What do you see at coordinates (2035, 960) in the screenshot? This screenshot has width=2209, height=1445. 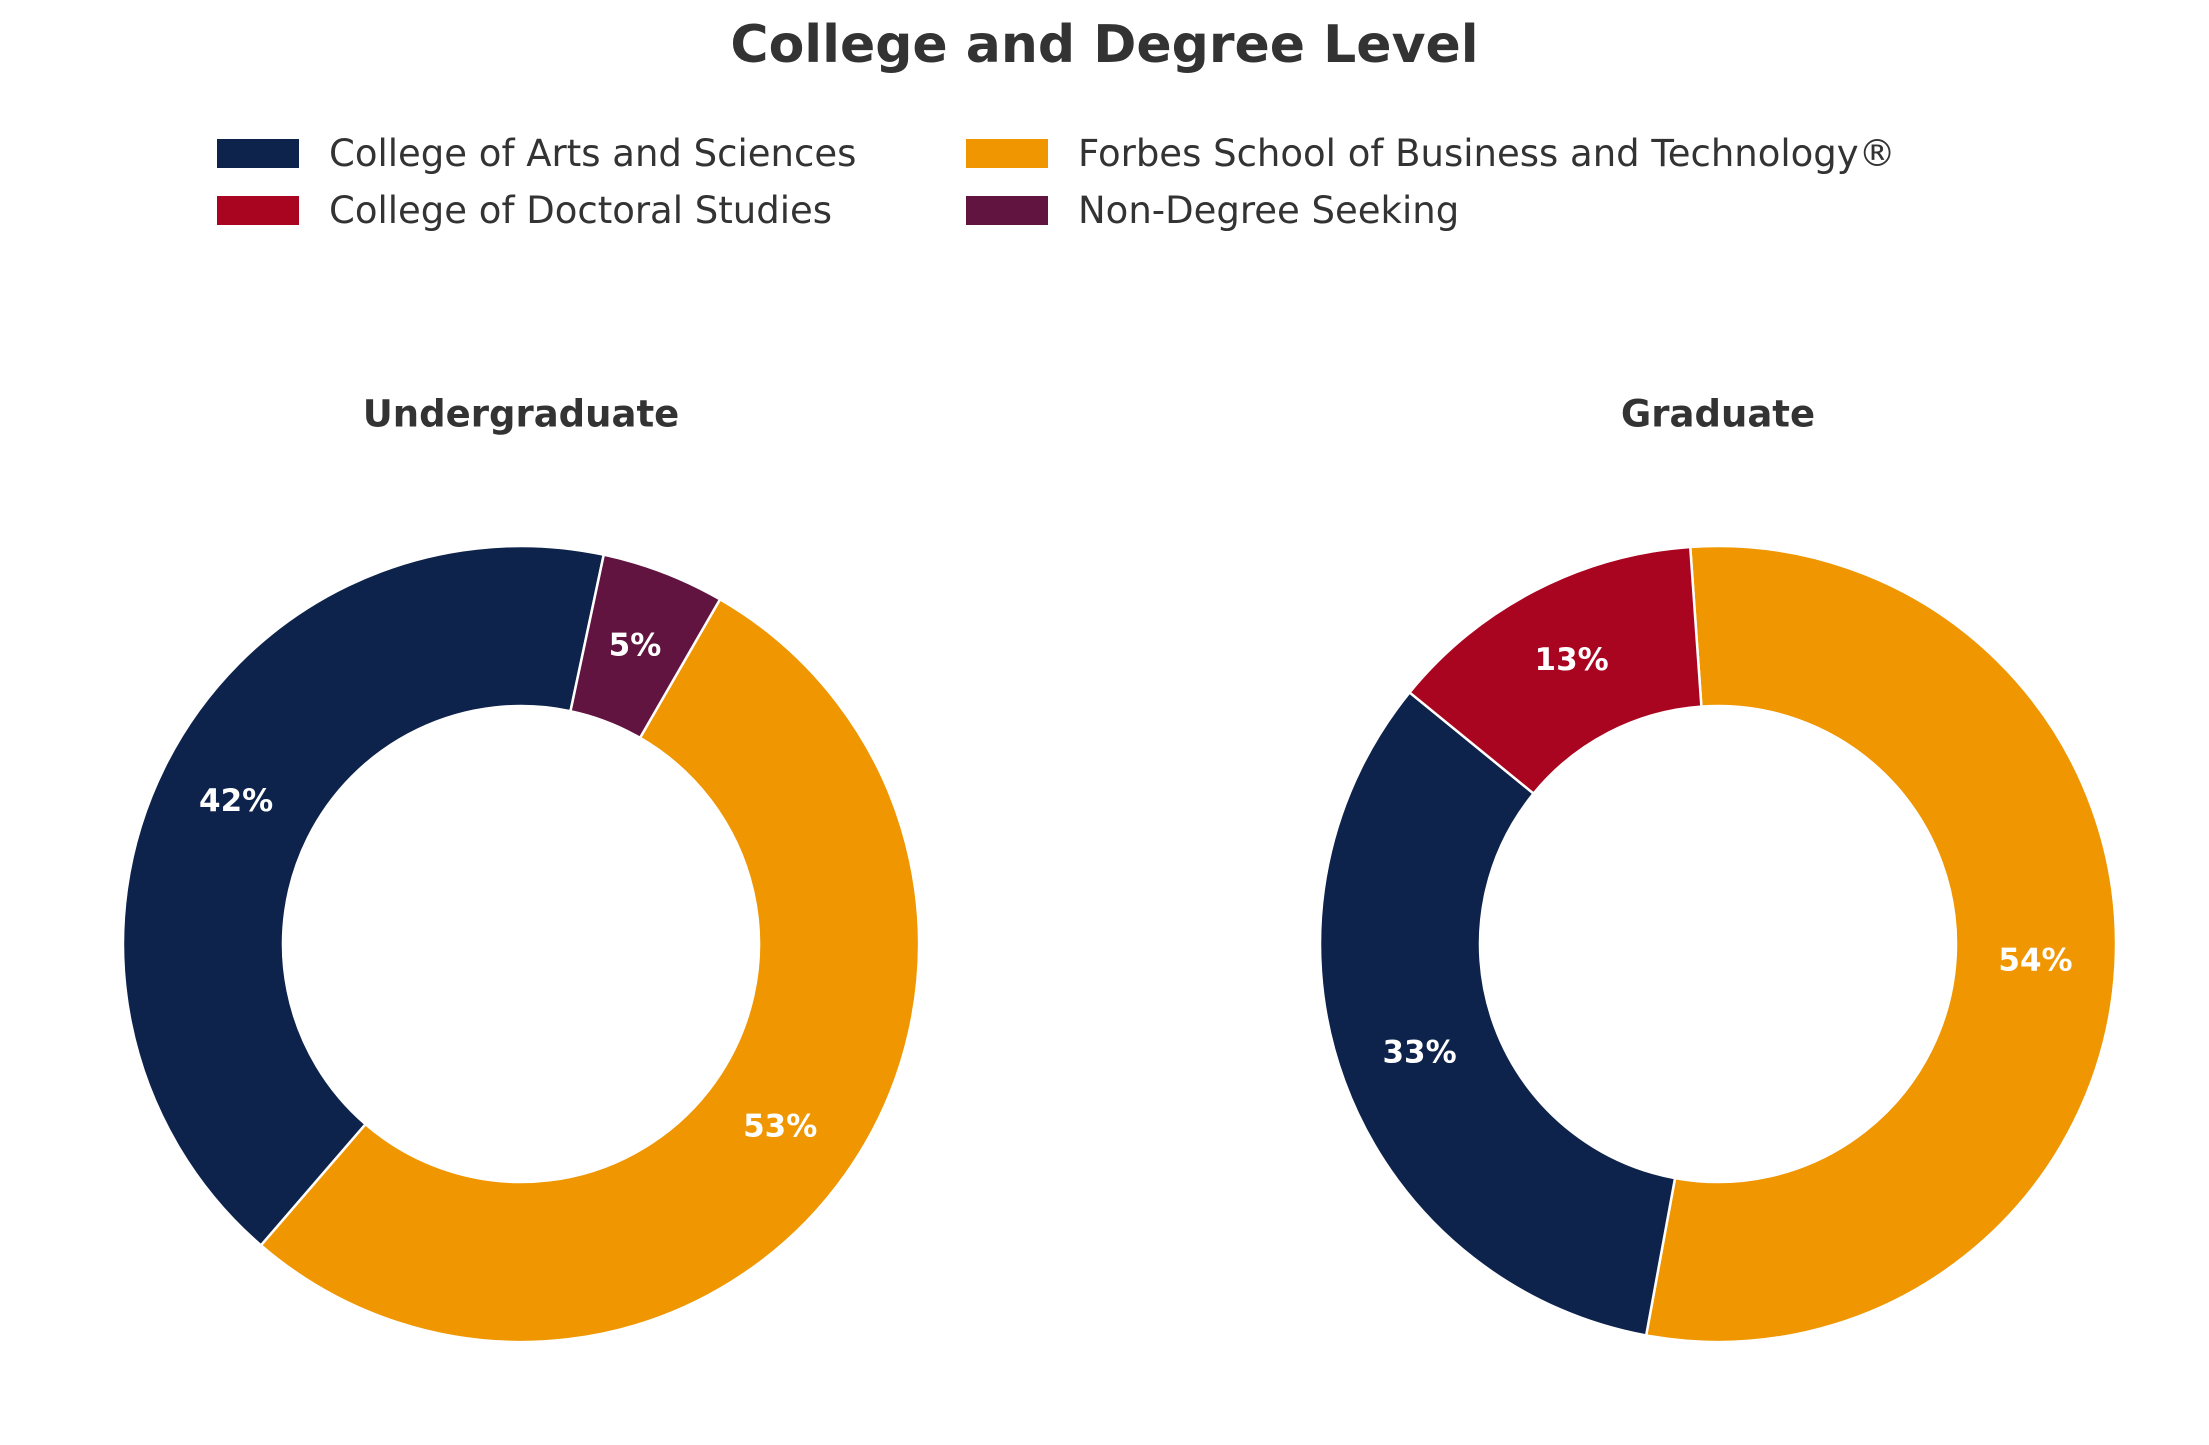 I see `slice-label-forbes-school-of-business-and-technology: 54%` at bounding box center [2035, 960].